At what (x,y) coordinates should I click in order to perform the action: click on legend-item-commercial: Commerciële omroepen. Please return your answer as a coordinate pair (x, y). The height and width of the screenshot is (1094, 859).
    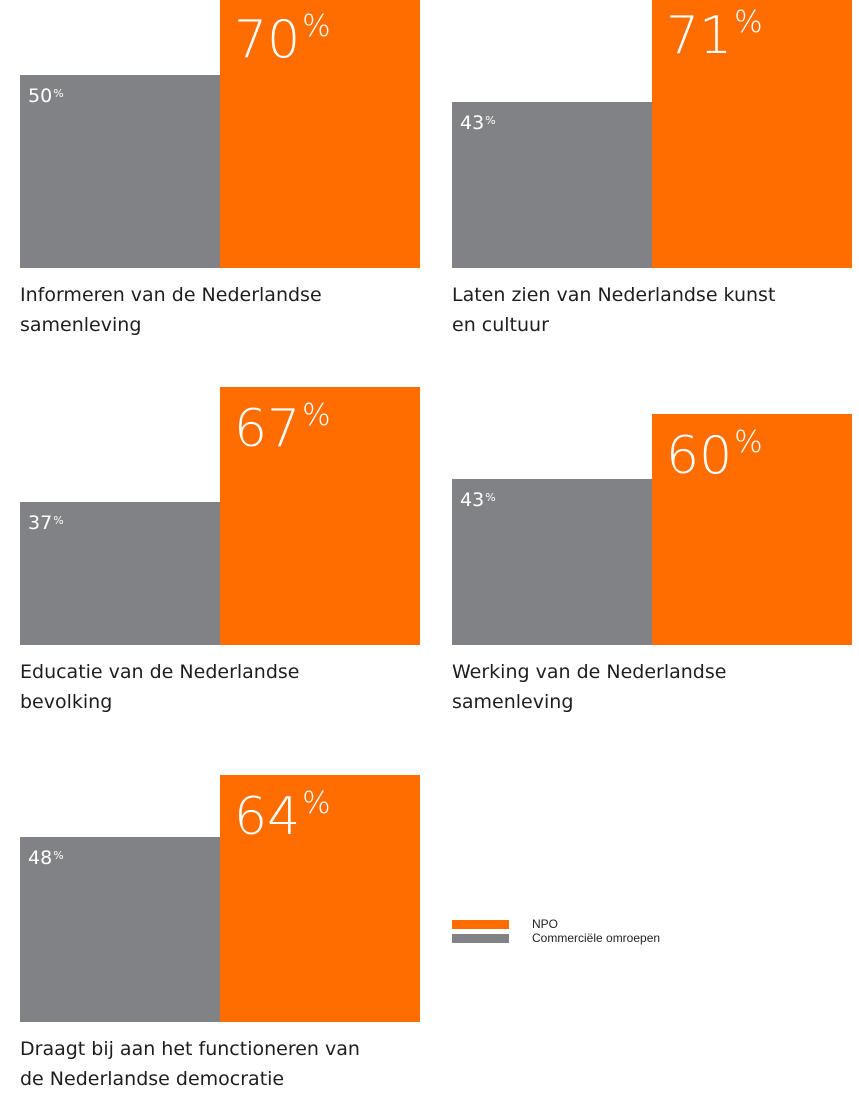
    Looking at the image, I should click on (556, 938).